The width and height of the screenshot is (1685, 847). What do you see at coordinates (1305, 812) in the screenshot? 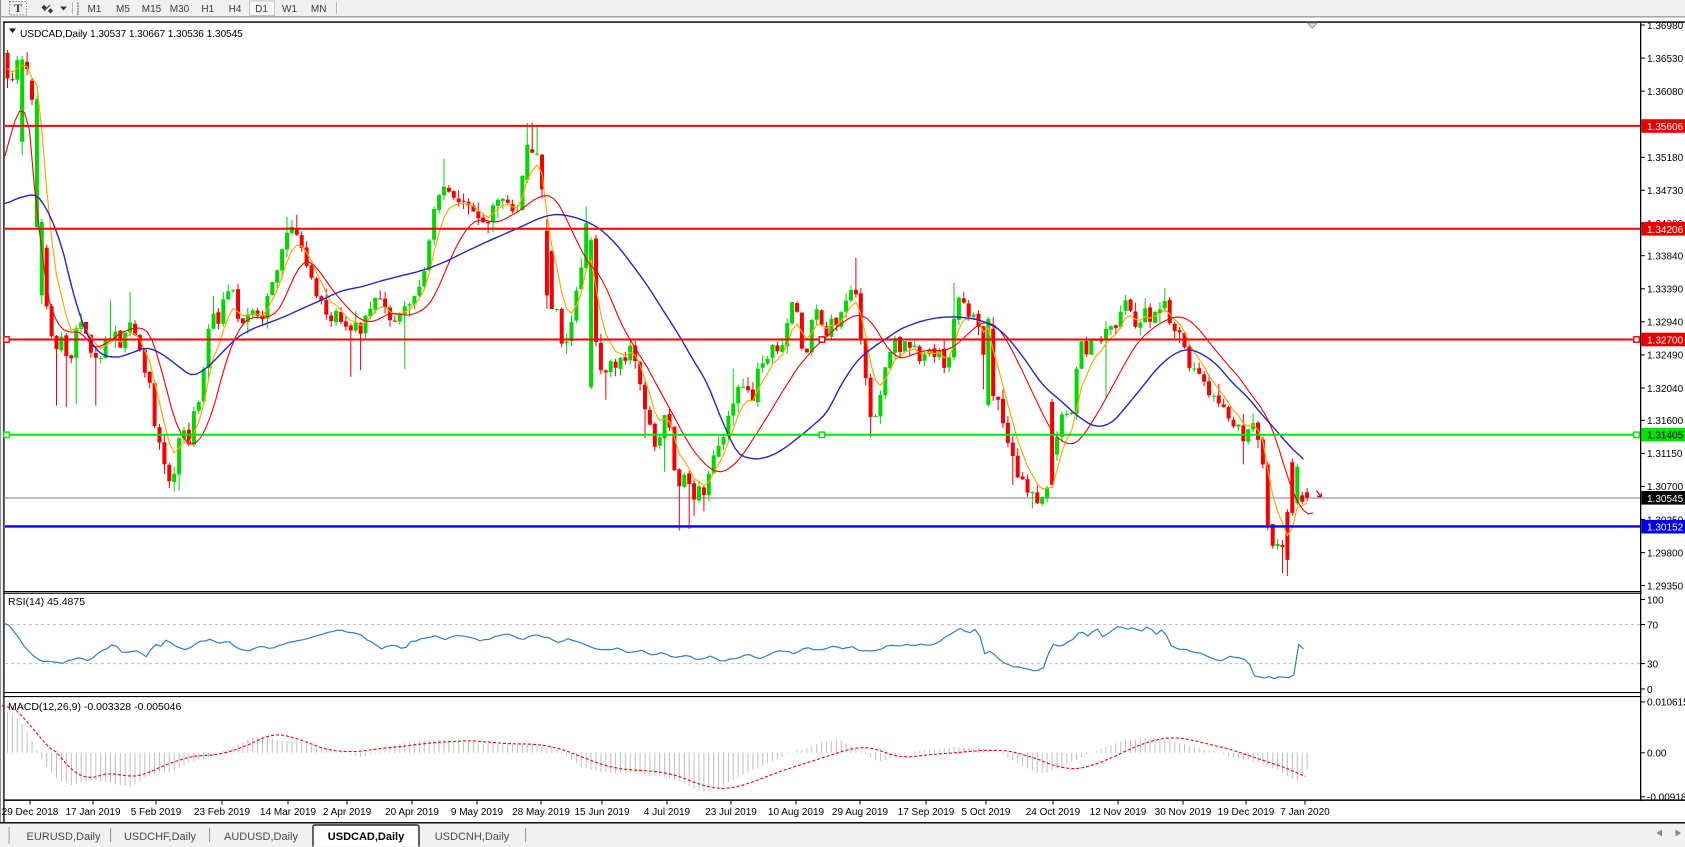
I see `svg-text: 7 Jan 2020` at bounding box center [1305, 812].